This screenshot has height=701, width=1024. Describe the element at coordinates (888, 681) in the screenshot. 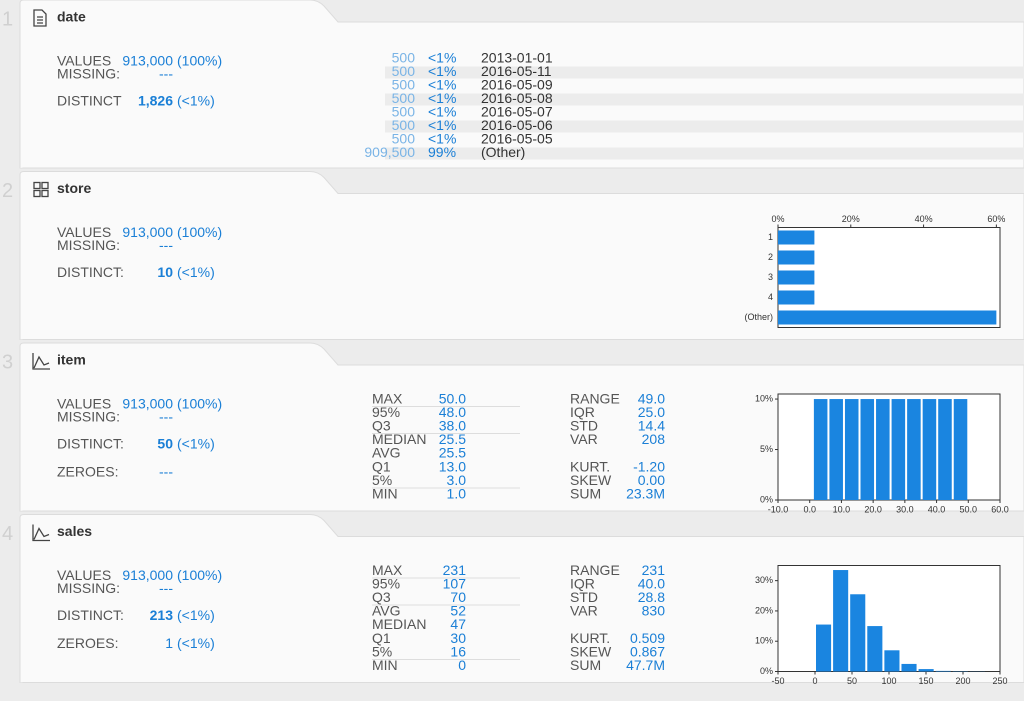

I see `x-tick-label: 100` at that location.